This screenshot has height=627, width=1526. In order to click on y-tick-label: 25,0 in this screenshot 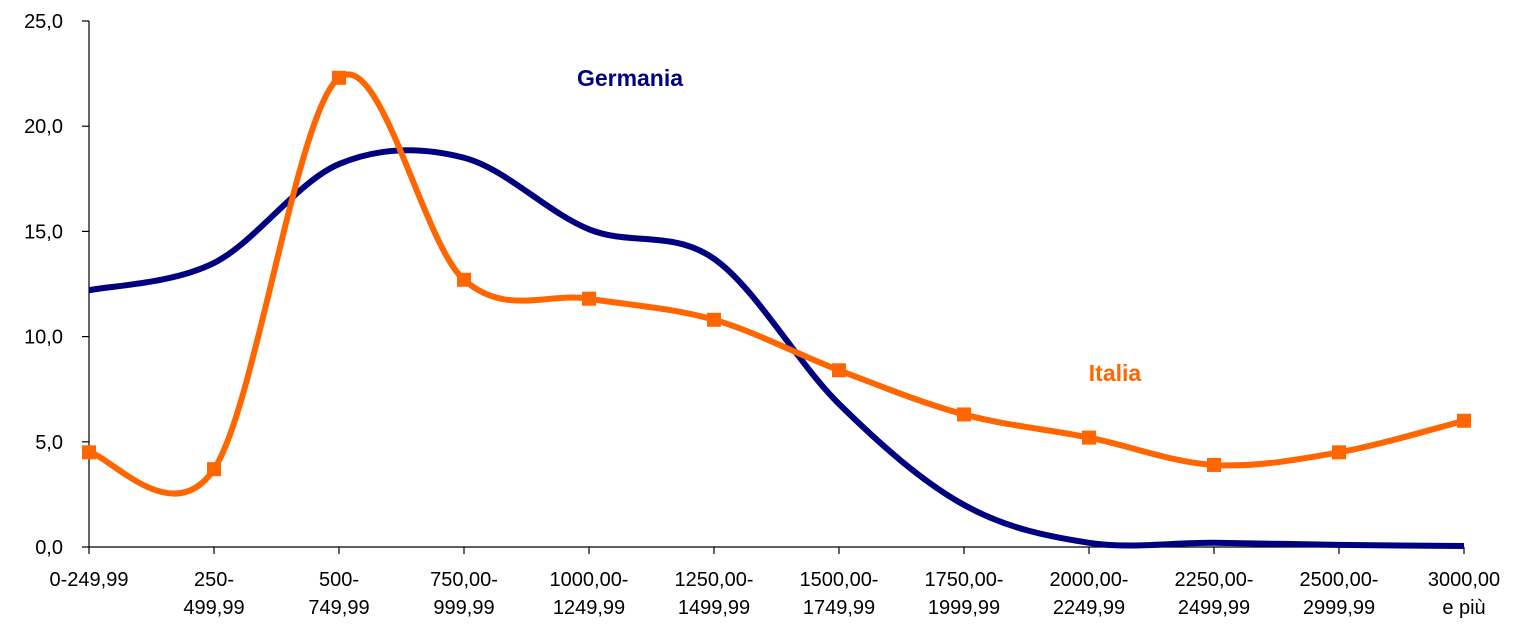, I will do `click(43, 22)`.